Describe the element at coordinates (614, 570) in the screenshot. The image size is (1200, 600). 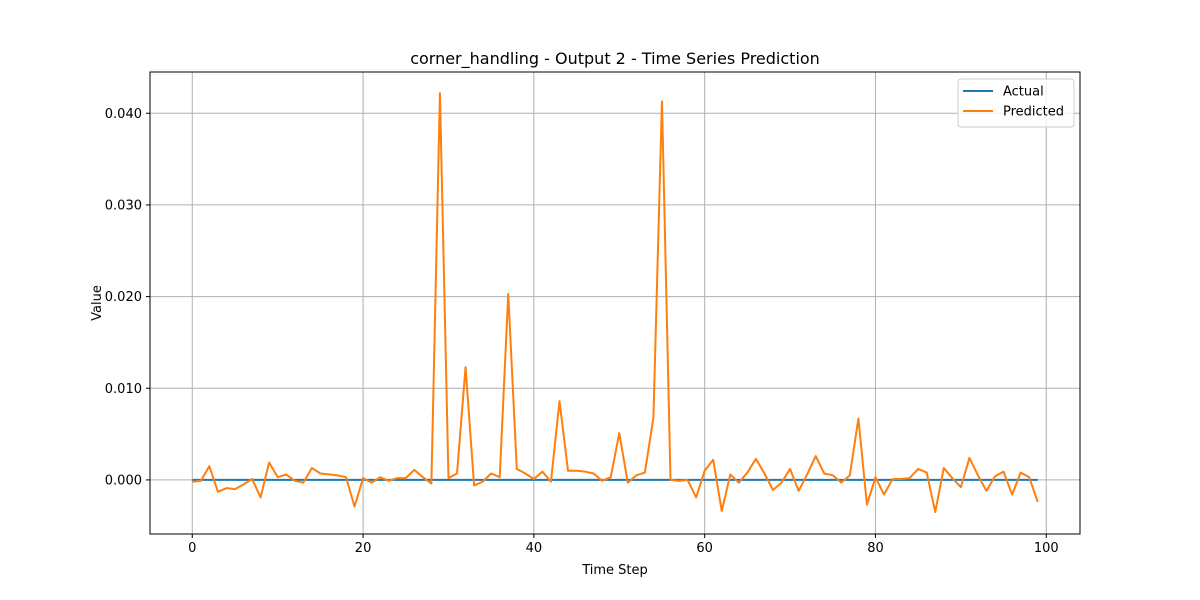
I see `x-axis-label: Time Step` at that location.